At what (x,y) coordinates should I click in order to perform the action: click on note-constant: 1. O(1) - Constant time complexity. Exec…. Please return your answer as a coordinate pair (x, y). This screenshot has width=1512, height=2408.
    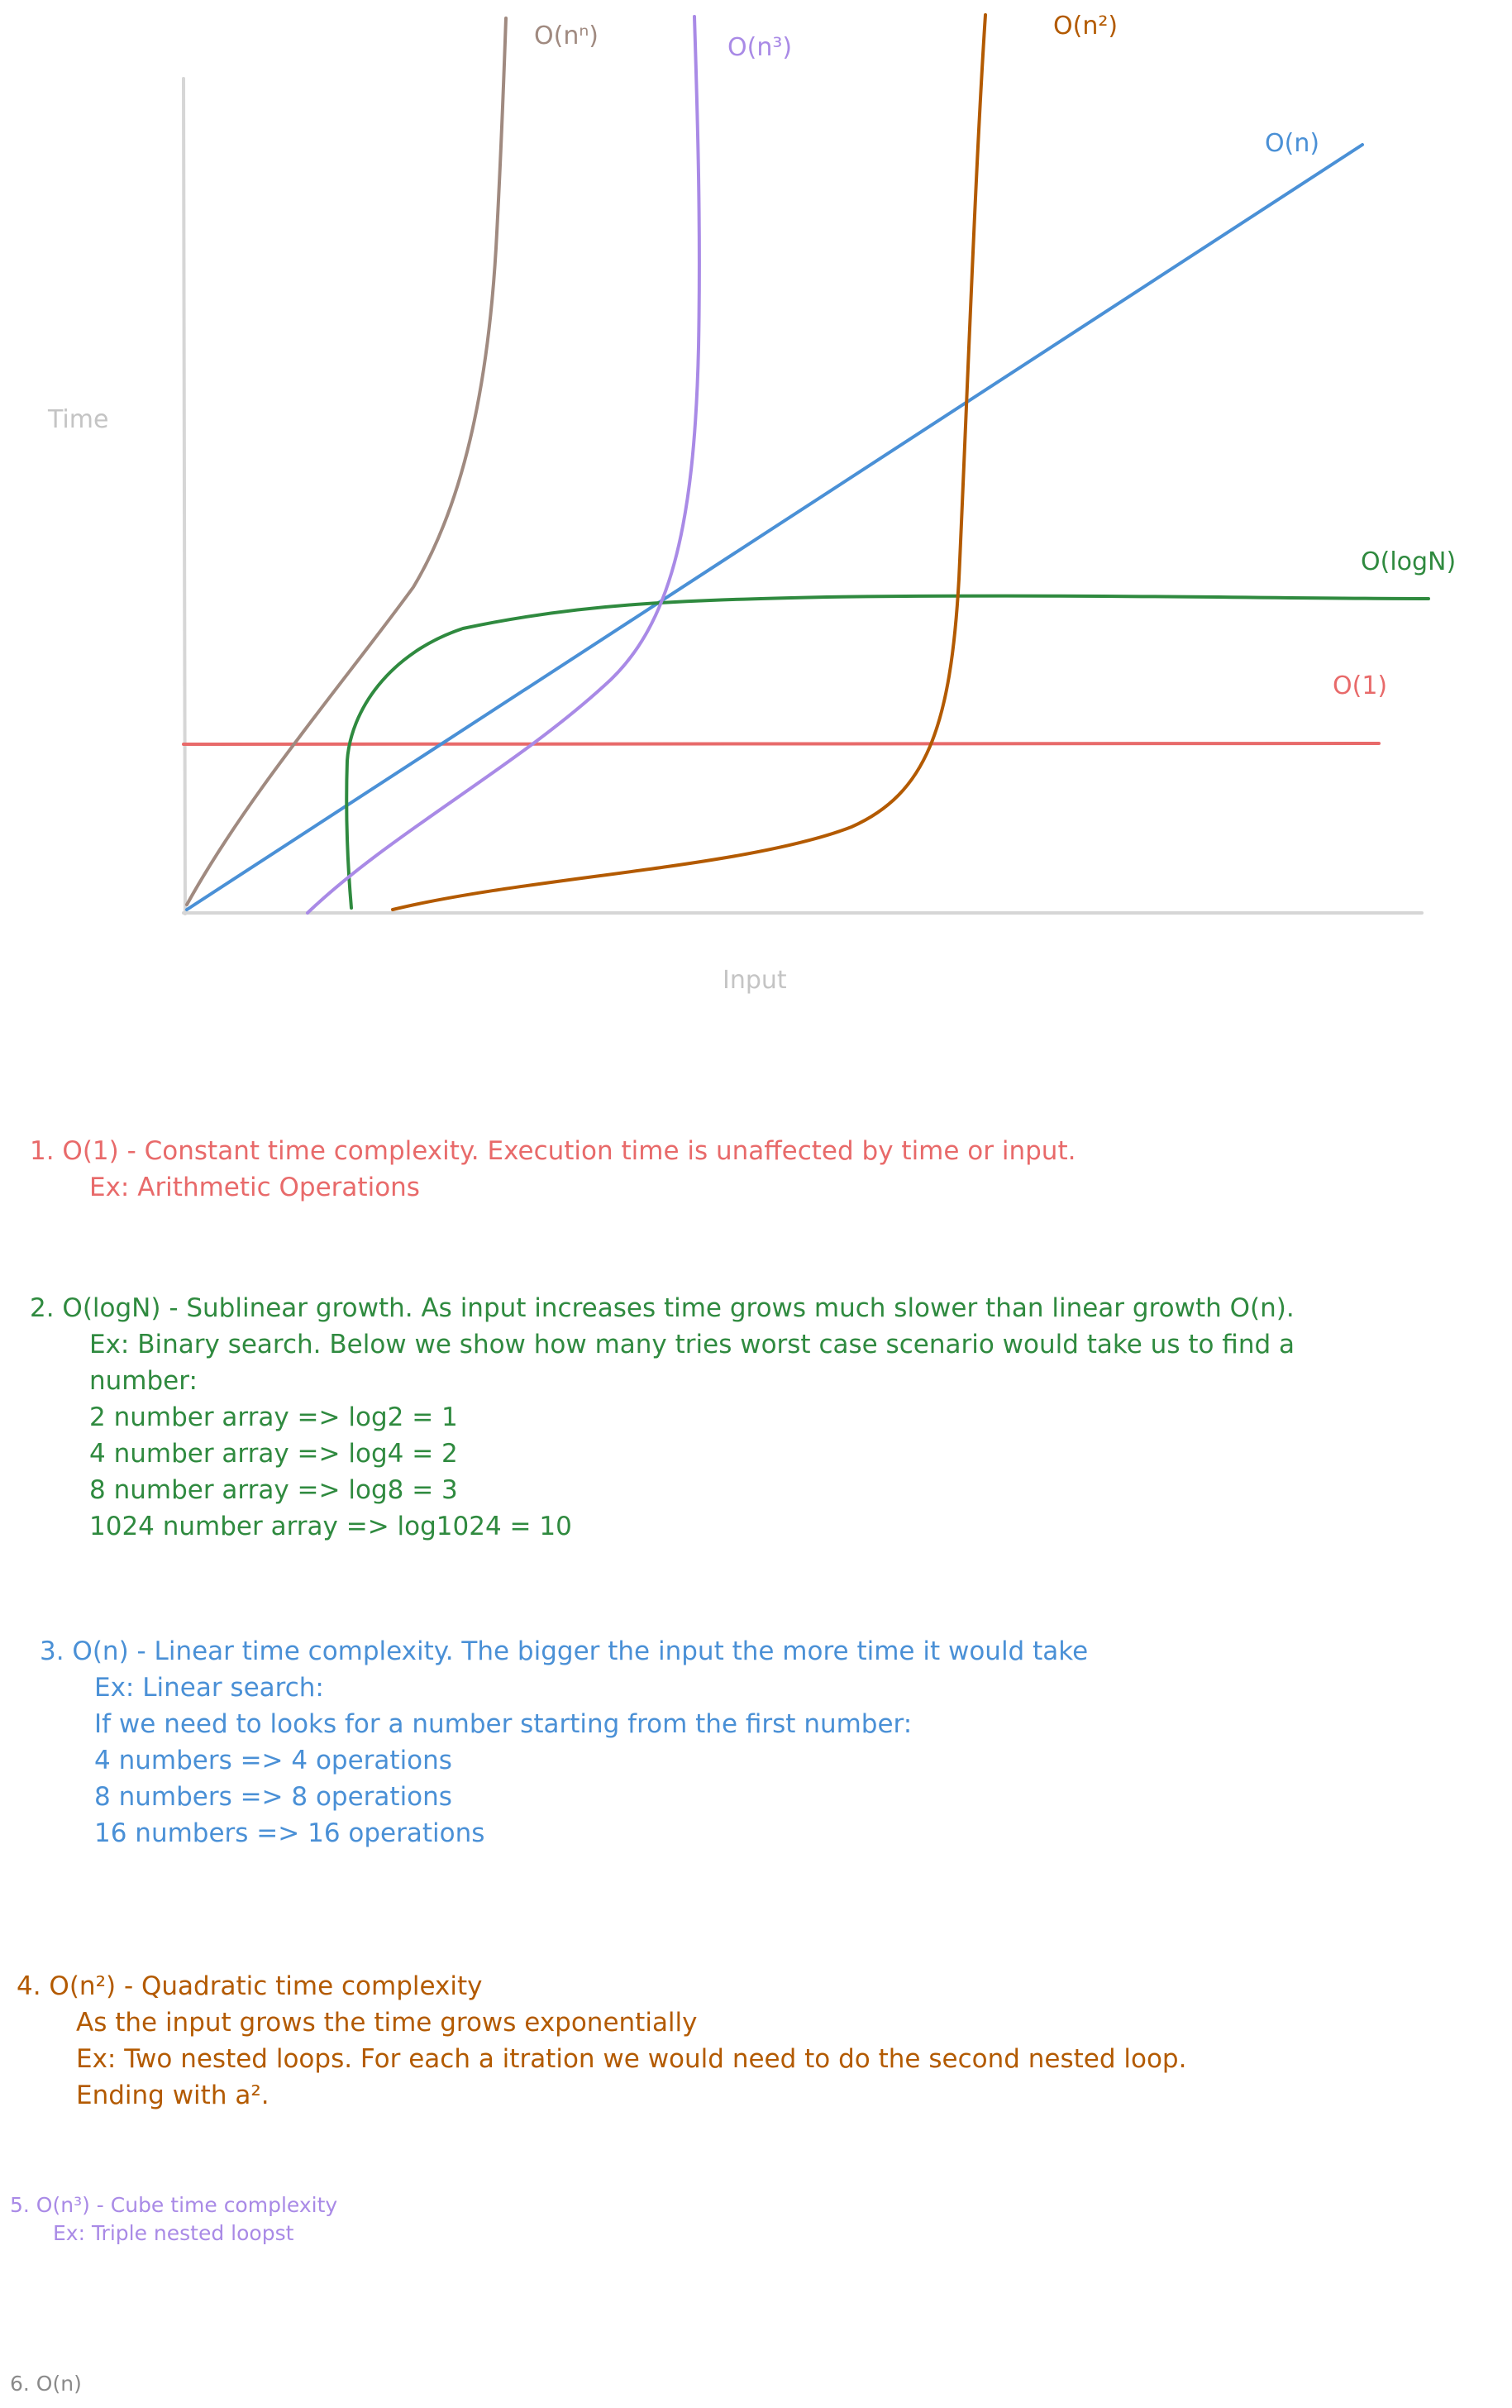
    Looking at the image, I should click on (553, 1169).